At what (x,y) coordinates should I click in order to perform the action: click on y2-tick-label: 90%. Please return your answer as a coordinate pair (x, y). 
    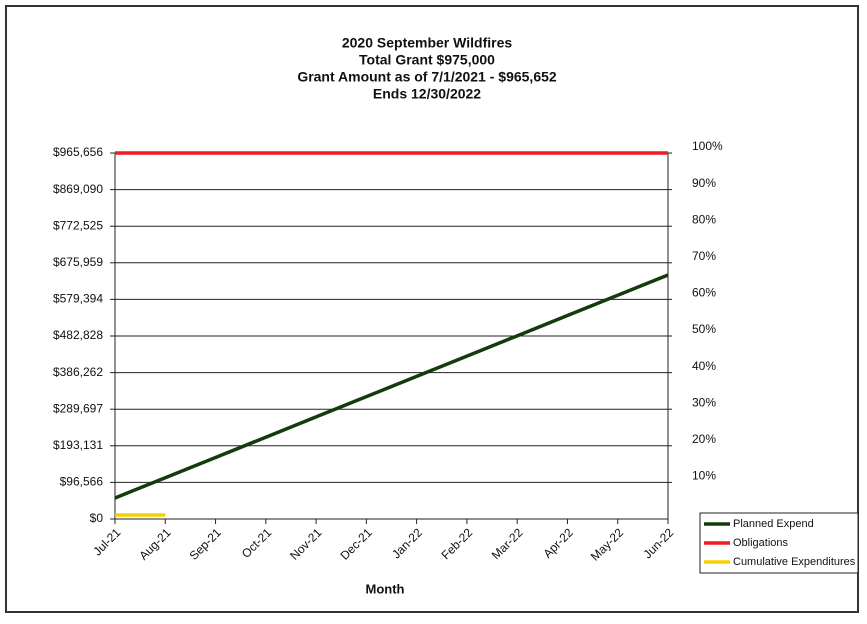
    Looking at the image, I should click on (704, 183).